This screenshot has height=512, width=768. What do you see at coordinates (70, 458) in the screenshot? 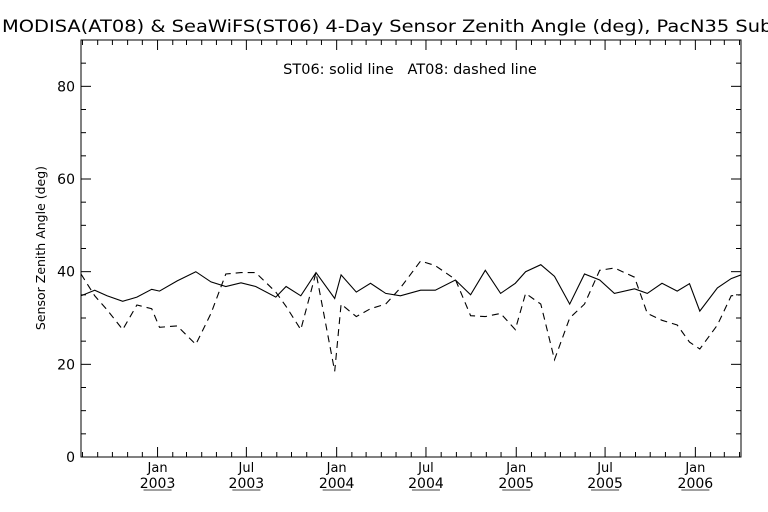
I see `y-tick-label: 0` at bounding box center [70, 458].